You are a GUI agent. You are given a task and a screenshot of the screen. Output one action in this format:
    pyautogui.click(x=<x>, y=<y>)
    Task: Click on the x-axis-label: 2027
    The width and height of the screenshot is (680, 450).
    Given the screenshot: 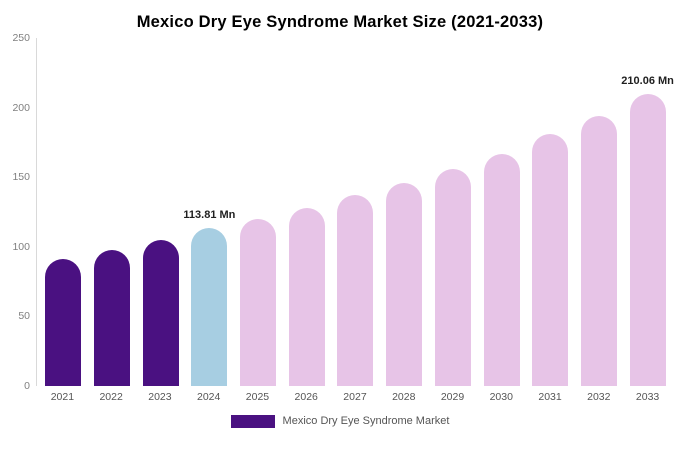 What is the action you would take?
    pyautogui.click(x=355, y=397)
    